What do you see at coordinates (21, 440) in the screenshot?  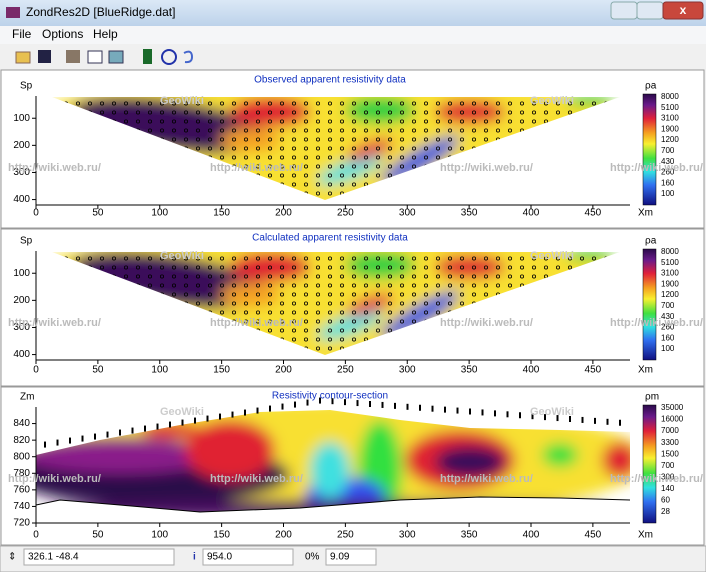 I see `y-tick-label: 820` at bounding box center [21, 440].